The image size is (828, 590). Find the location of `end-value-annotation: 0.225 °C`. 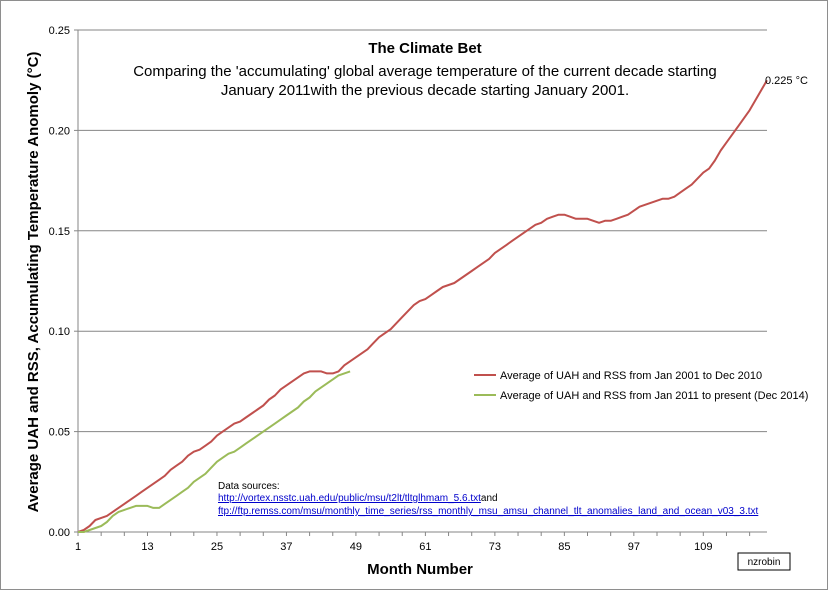

end-value-annotation: 0.225 °C is located at coordinates (786, 81).